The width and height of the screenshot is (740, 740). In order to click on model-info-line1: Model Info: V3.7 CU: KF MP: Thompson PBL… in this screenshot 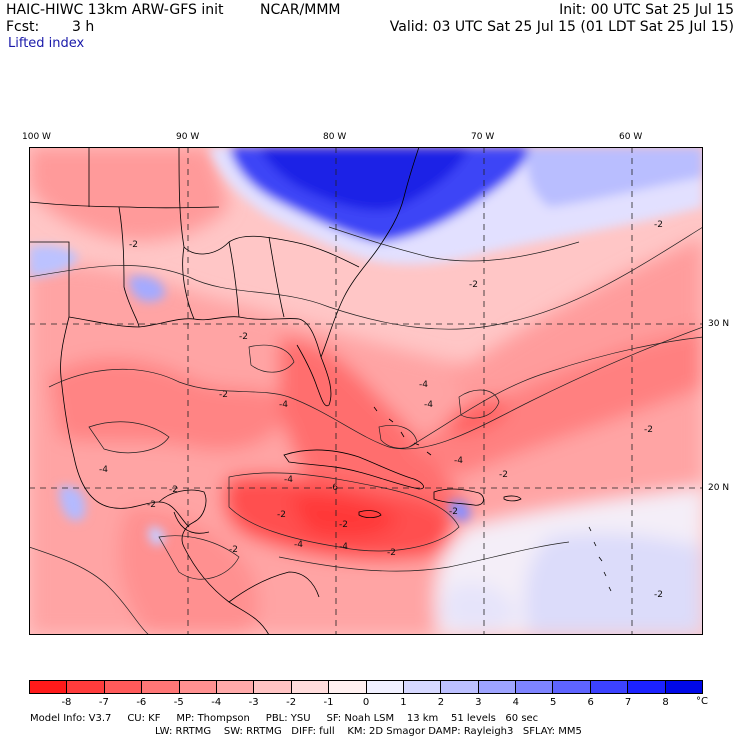, I will do `click(284, 718)`.